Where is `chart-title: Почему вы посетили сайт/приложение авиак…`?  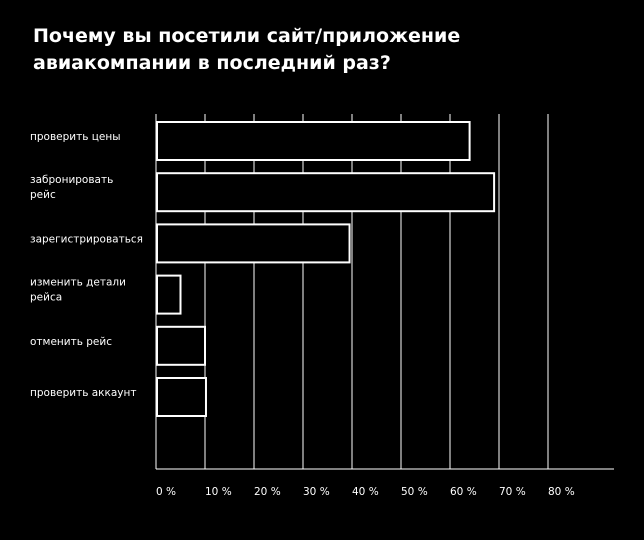 chart-title: Почему вы посетили сайт/приложение авиак… is located at coordinates (247, 49).